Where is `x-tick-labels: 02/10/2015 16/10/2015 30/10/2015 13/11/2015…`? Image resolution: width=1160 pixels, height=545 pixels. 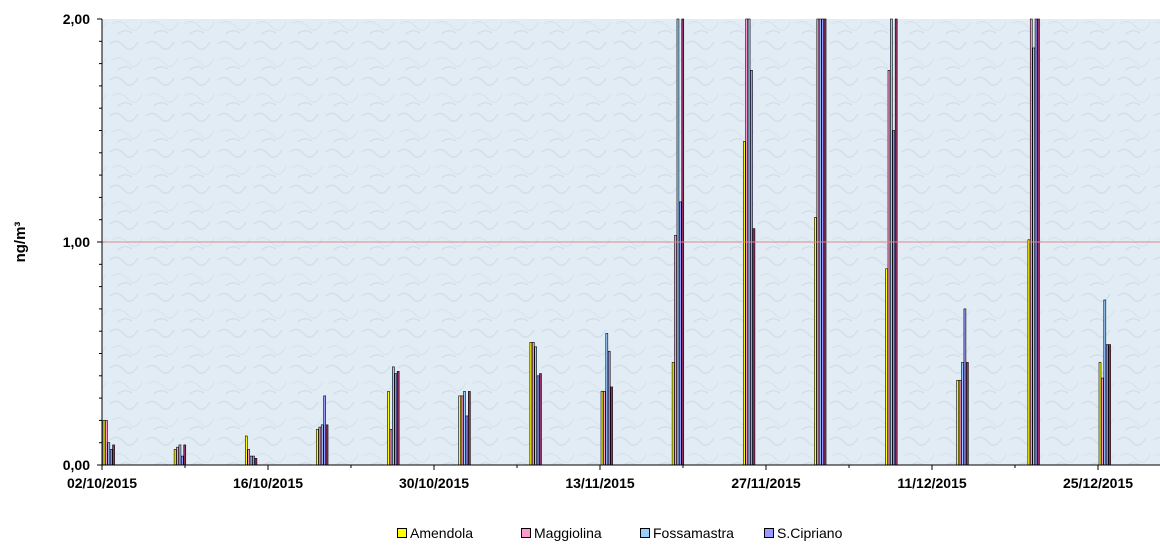
x-tick-labels: 02/10/2015 16/10/2015 30/10/2015 13/11/2015… is located at coordinates (600, 483).